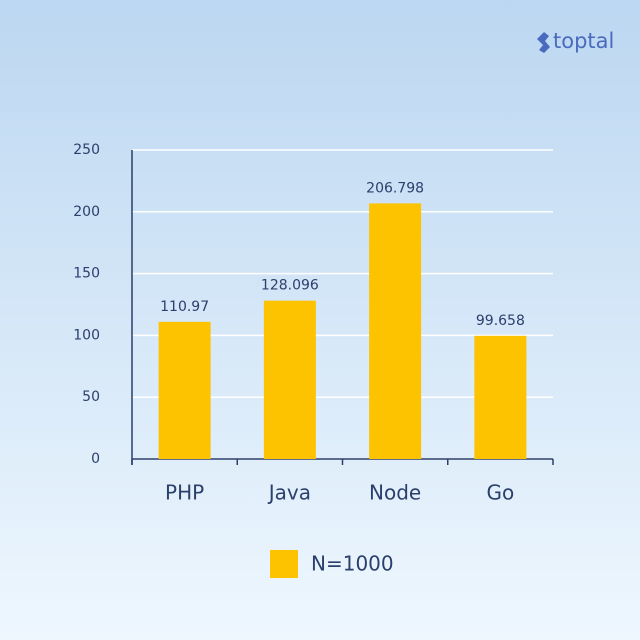 This screenshot has width=640, height=640. Describe the element at coordinates (184, 307) in the screenshot. I see `data-label: 110.97` at that location.